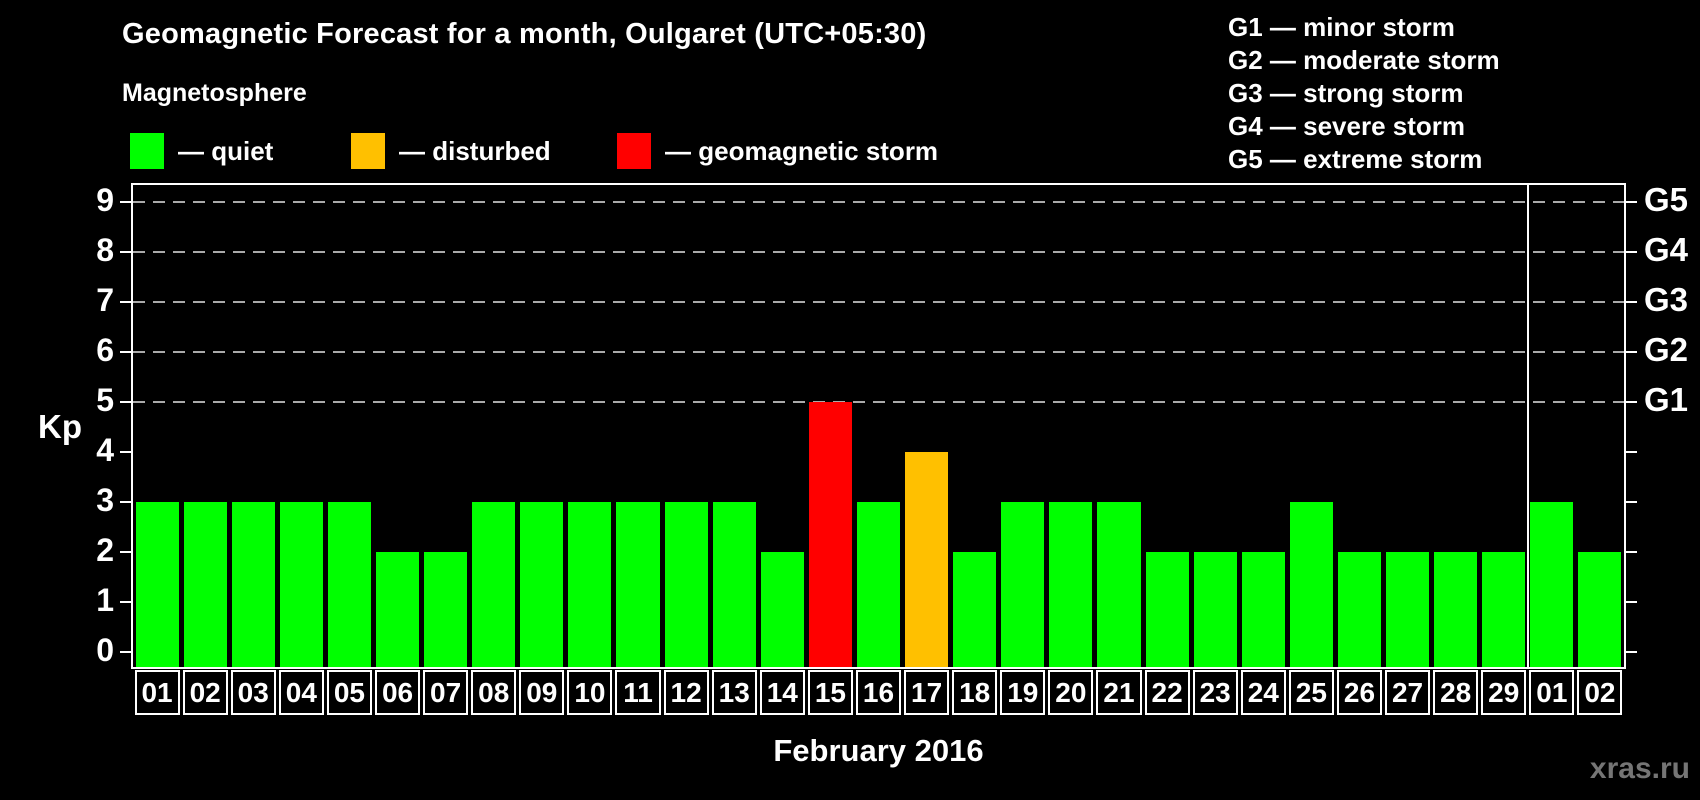 This screenshot has height=800, width=1700. Describe the element at coordinates (1263, 692) in the screenshot. I see `day-label-feb-24: 24` at that location.